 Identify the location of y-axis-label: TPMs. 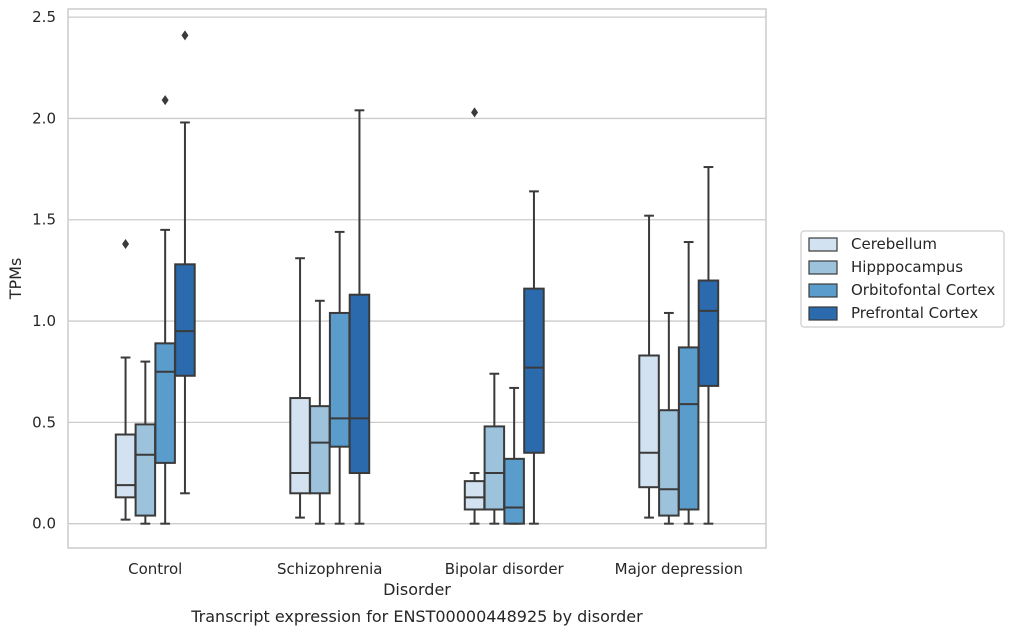
(15, 279).